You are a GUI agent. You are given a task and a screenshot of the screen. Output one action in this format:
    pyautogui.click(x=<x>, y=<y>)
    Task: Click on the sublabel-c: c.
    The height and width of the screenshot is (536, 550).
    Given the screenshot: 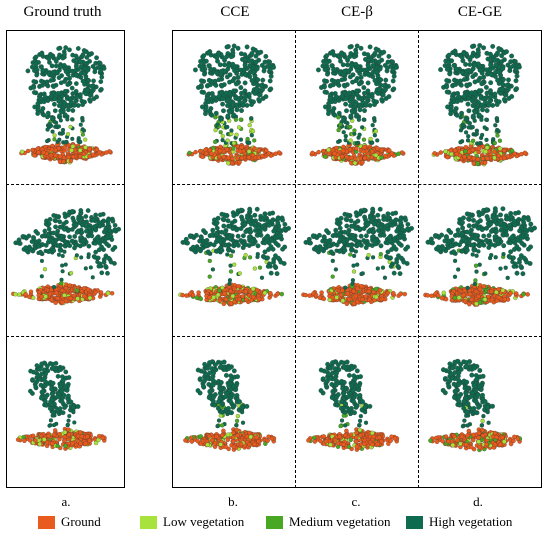 What is the action you would take?
    pyautogui.click(x=356, y=501)
    